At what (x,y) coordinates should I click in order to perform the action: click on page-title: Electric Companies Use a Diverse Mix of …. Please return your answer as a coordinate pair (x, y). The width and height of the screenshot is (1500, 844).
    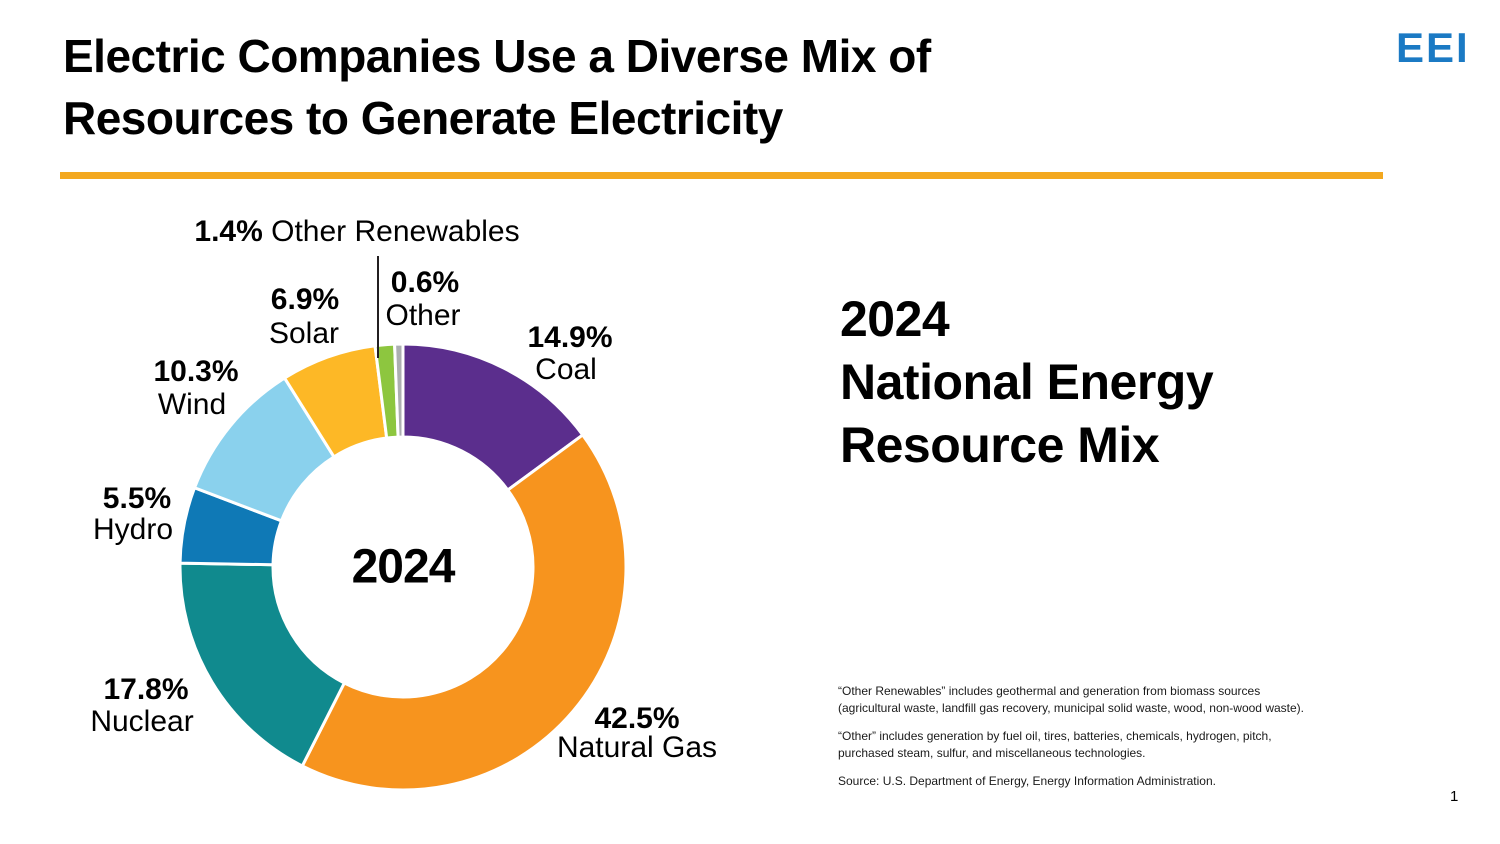
    Looking at the image, I should click on (497, 87).